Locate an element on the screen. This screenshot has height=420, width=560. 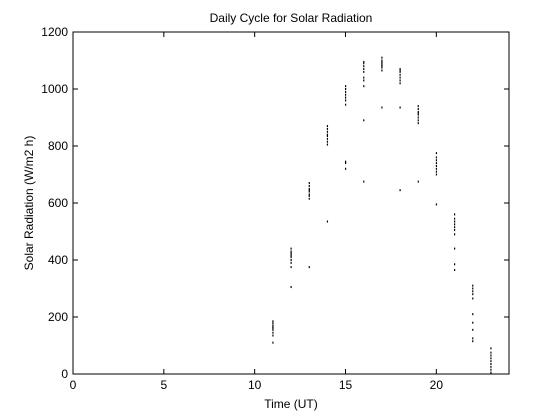
y-tick-label: 800 is located at coordinates (58, 146).